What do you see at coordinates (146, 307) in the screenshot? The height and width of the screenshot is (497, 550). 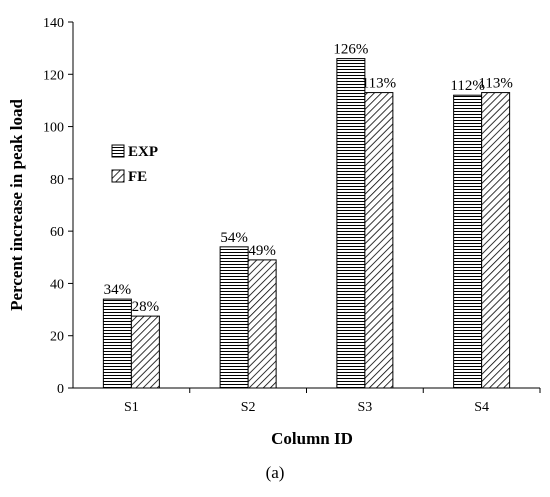 I see `data-label: 28%` at bounding box center [146, 307].